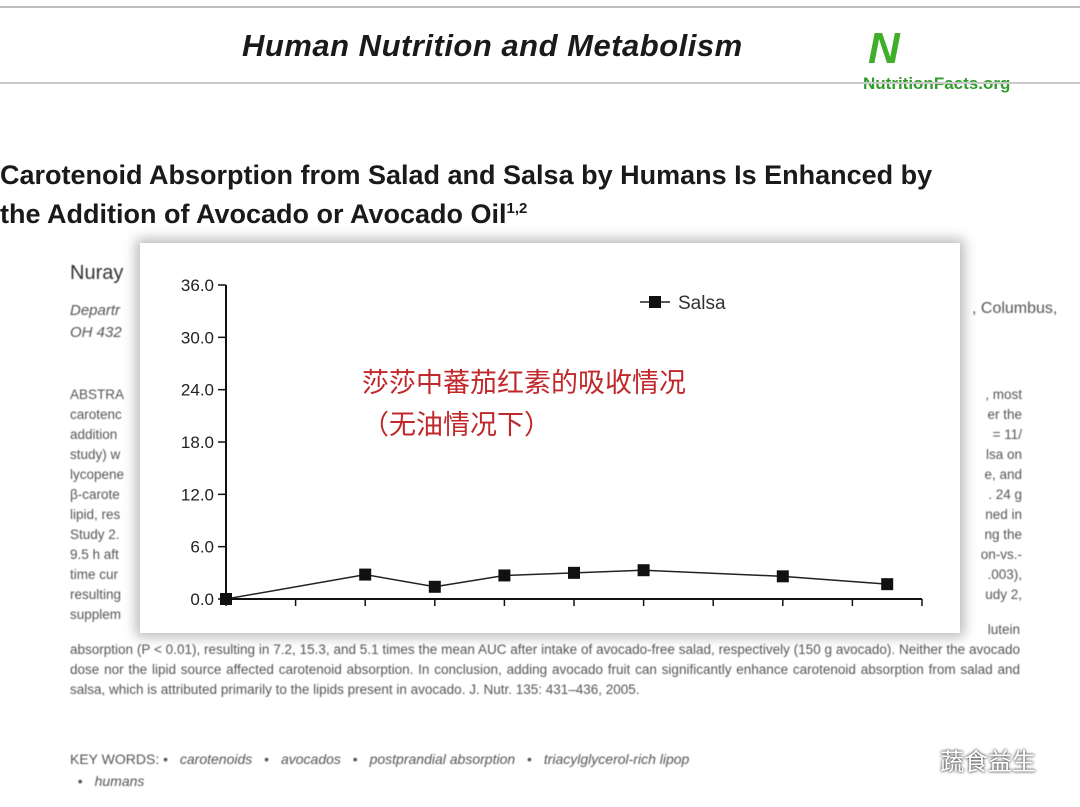 The height and width of the screenshot is (807, 1080). Describe the element at coordinates (96, 614) in the screenshot. I see `abstract-fragment-left: supplem` at that location.